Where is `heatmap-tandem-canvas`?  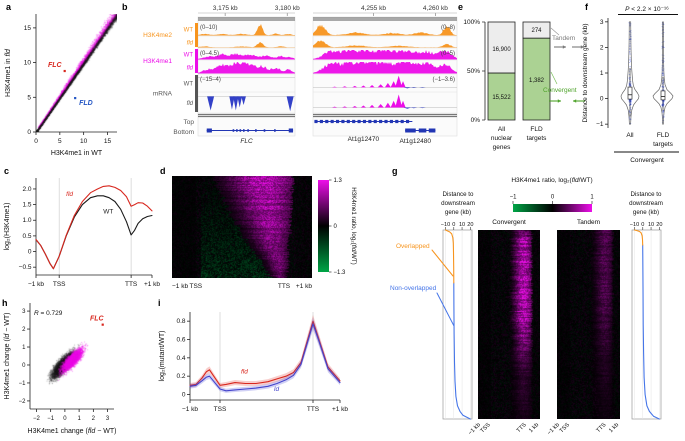
heatmap-tandem-canvas is located at coordinates (588, 324).